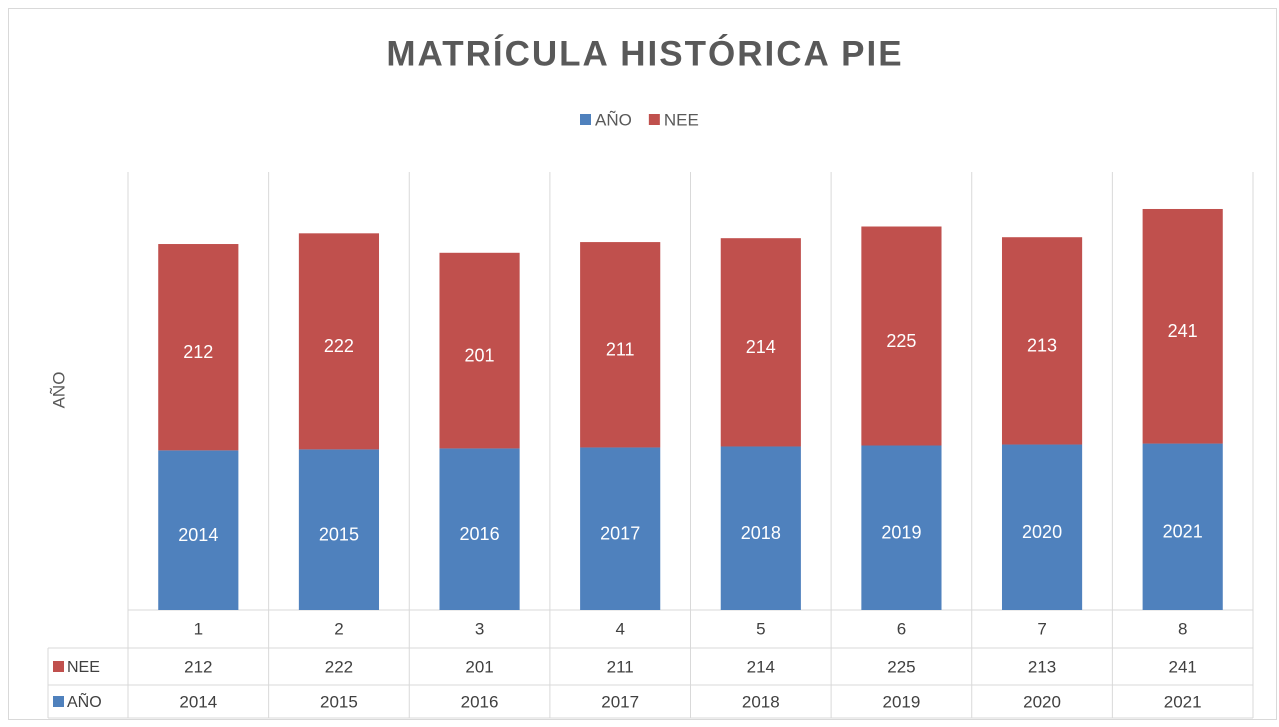 This screenshot has width=1279, height=727. What do you see at coordinates (339, 534) in the screenshot?
I see `data-label: 2015` at bounding box center [339, 534].